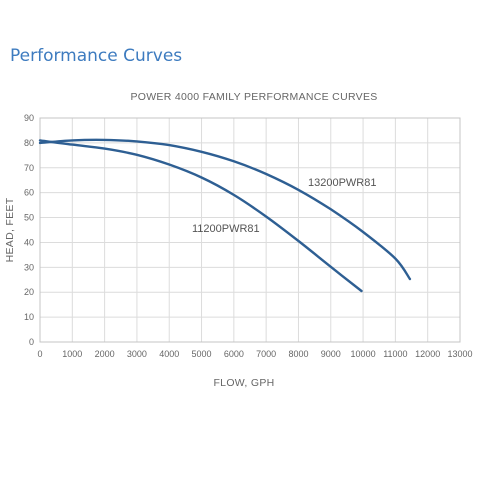 This screenshot has width=480, height=480. Describe the element at coordinates (427, 354) in the screenshot. I see `x-tick-label: 12000` at that location.